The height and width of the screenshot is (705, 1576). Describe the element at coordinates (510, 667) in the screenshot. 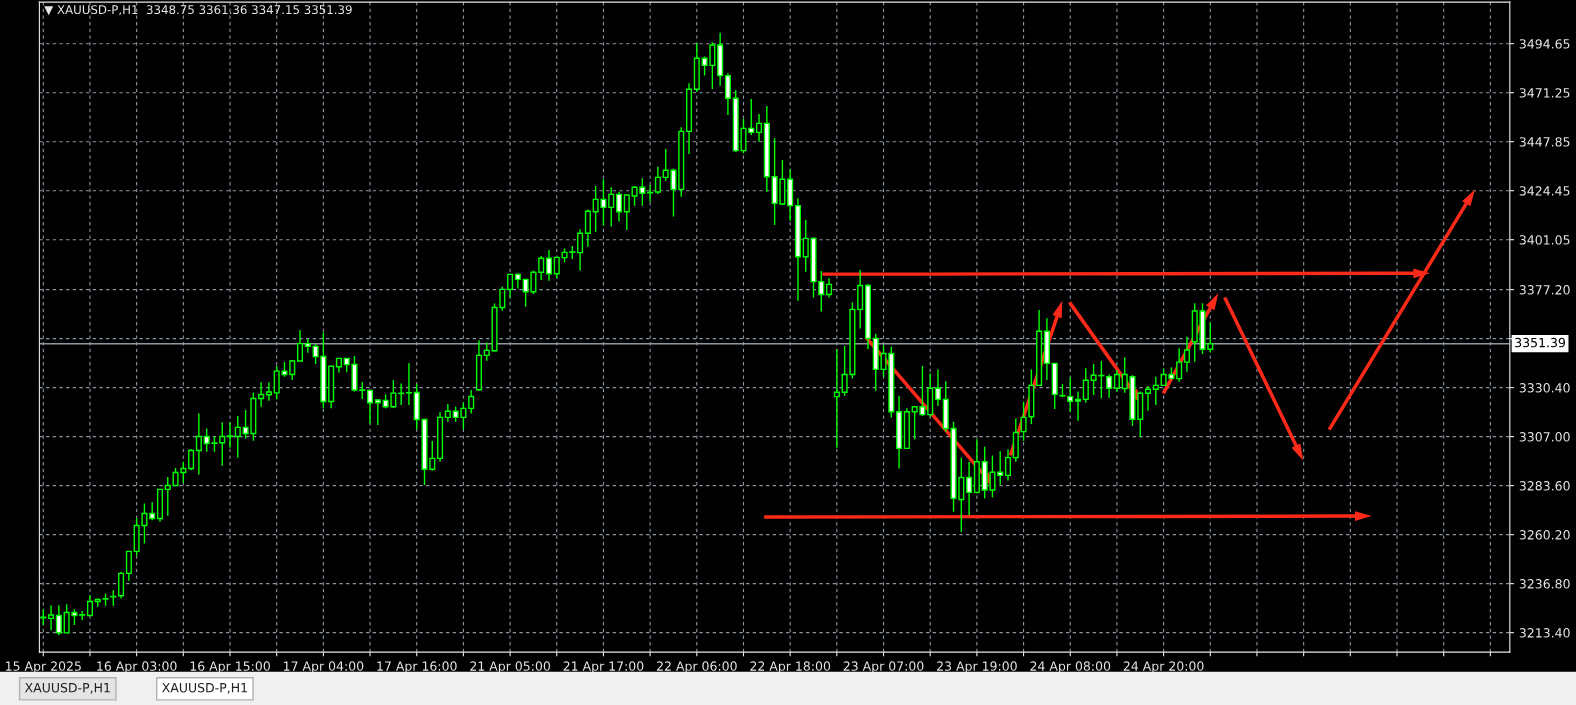

I see `x-tick-label: 21 Apr 05:00` at that location.